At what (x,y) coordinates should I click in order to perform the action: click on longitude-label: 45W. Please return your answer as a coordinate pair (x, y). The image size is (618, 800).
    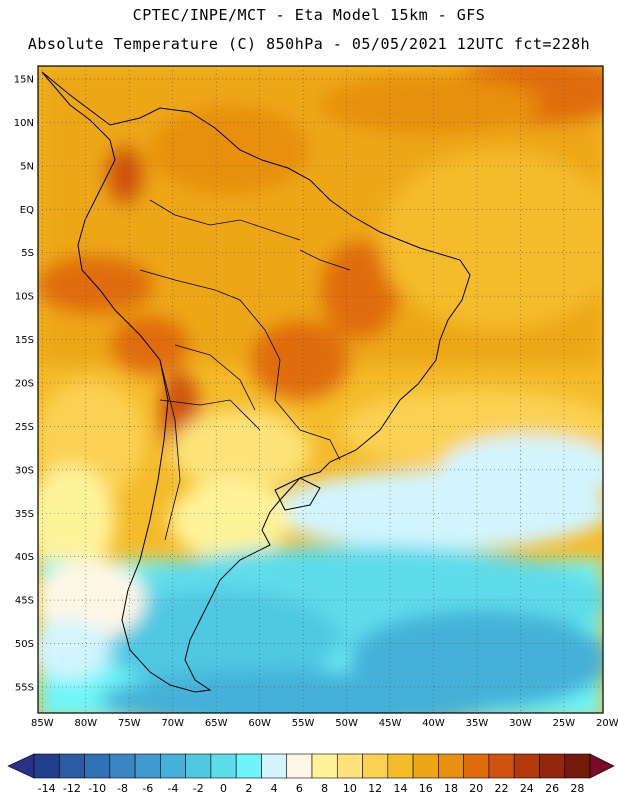
    Looking at the image, I should click on (390, 723).